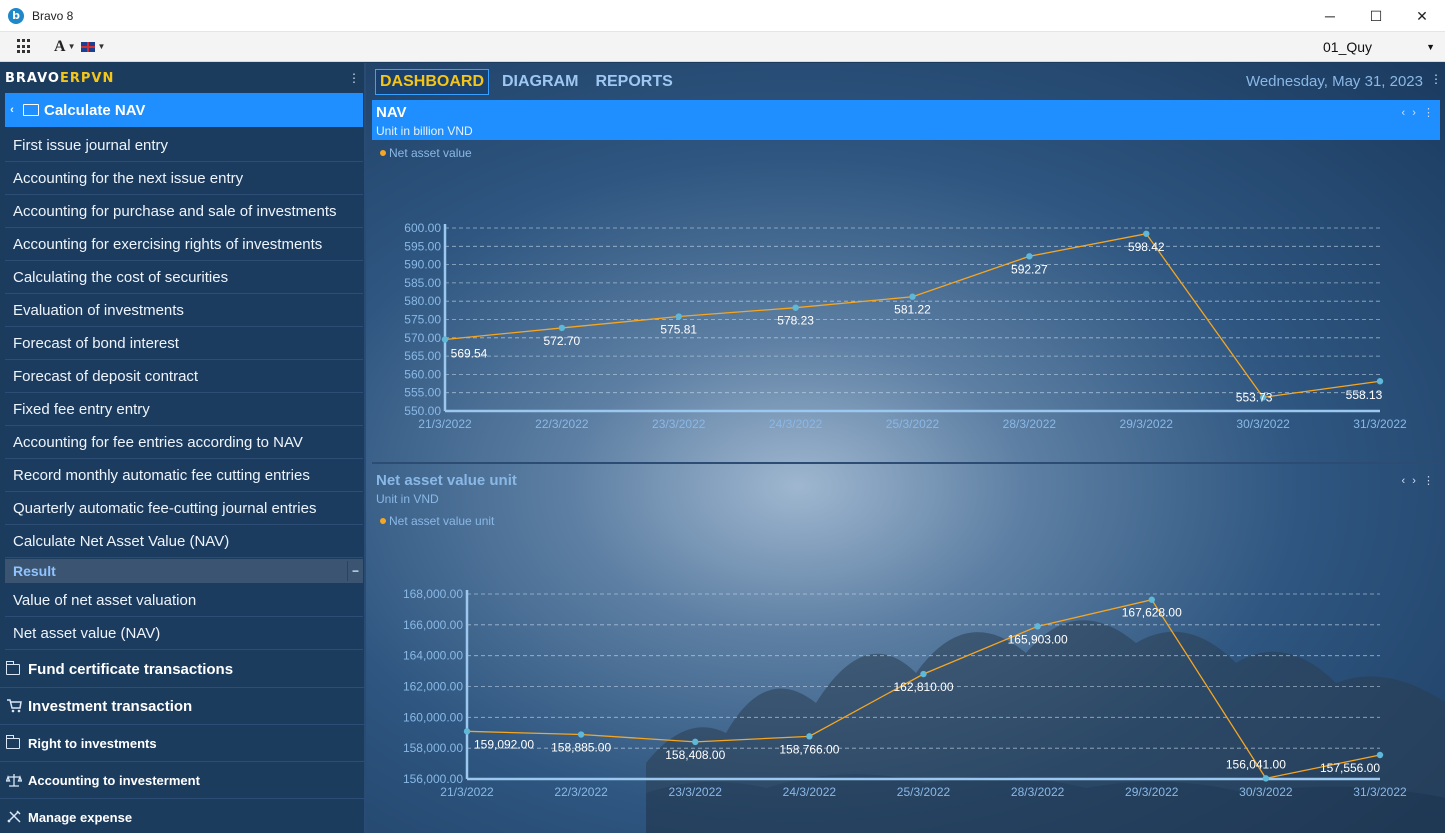 The width and height of the screenshot is (1445, 833). I want to click on group-fund-certificate: Fund certificate transactions, so click(182, 669).